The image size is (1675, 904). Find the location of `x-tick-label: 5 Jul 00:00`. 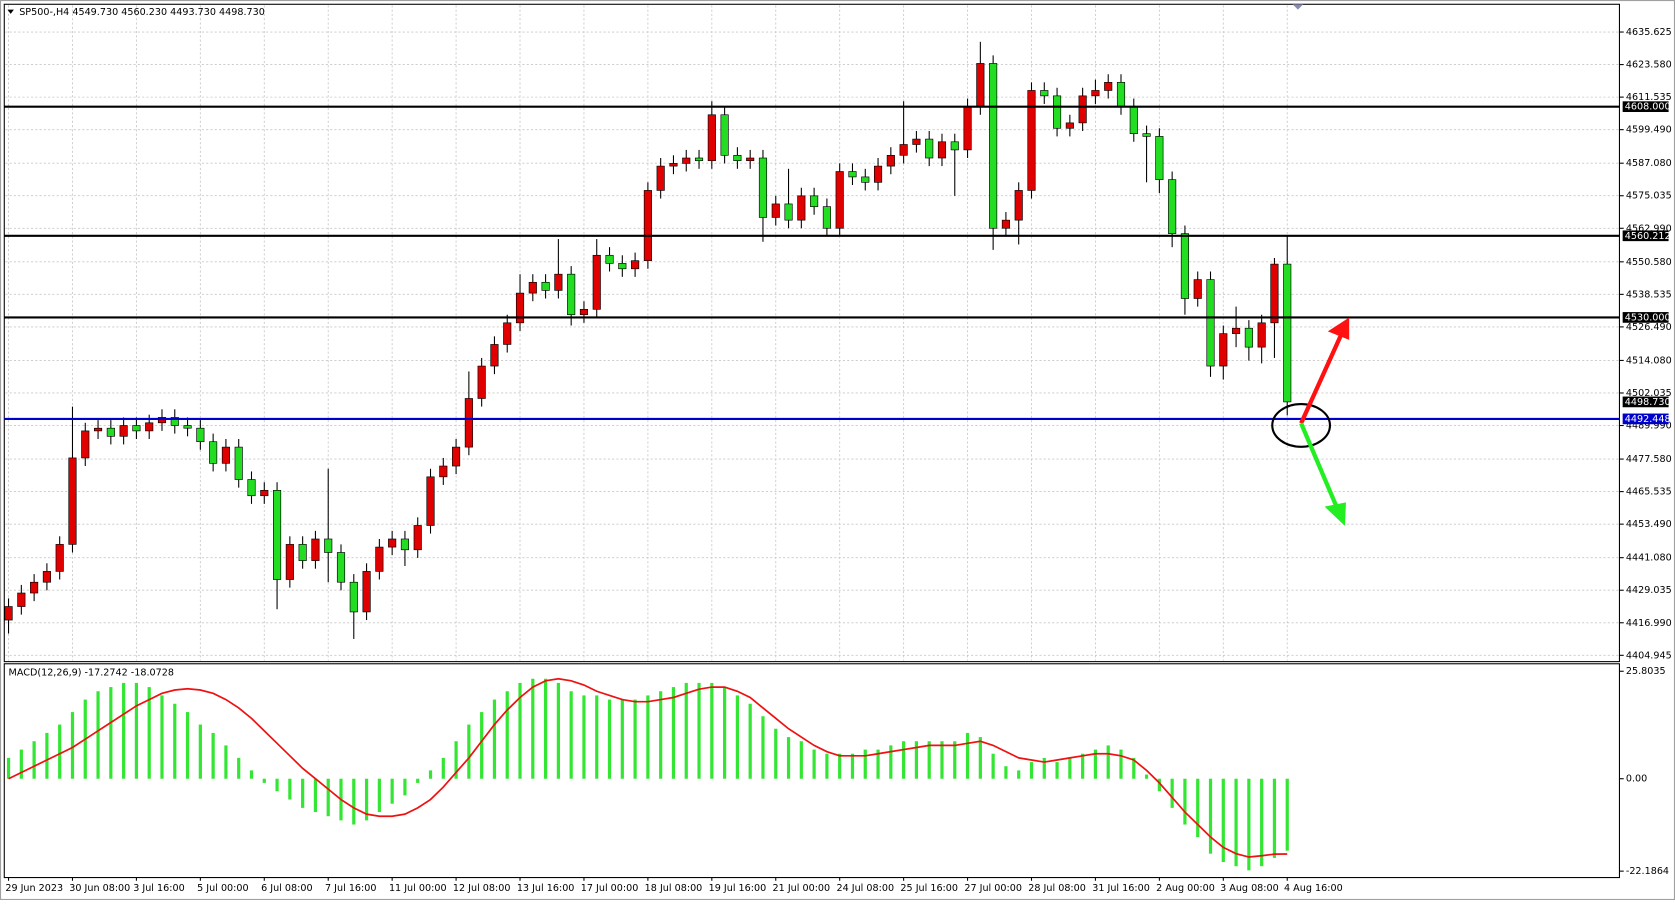

x-tick-label: 5 Jul 00:00 is located at coordinates (223, 888).